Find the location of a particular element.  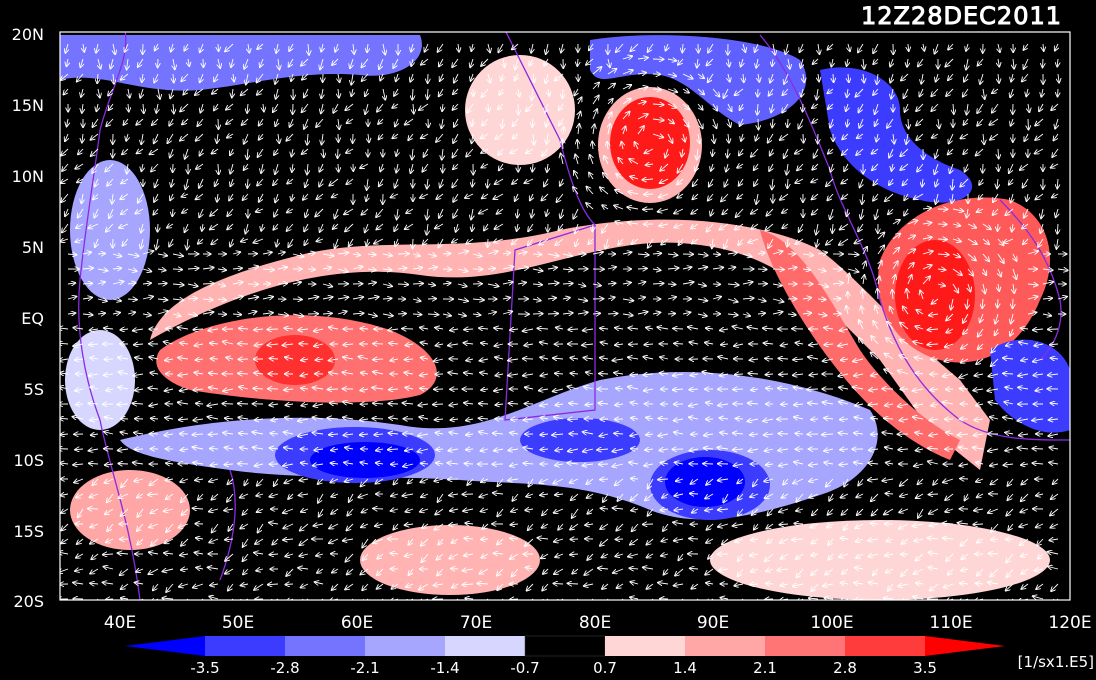

right-arrow-triangle-icon is located at coordinates (965, 646).